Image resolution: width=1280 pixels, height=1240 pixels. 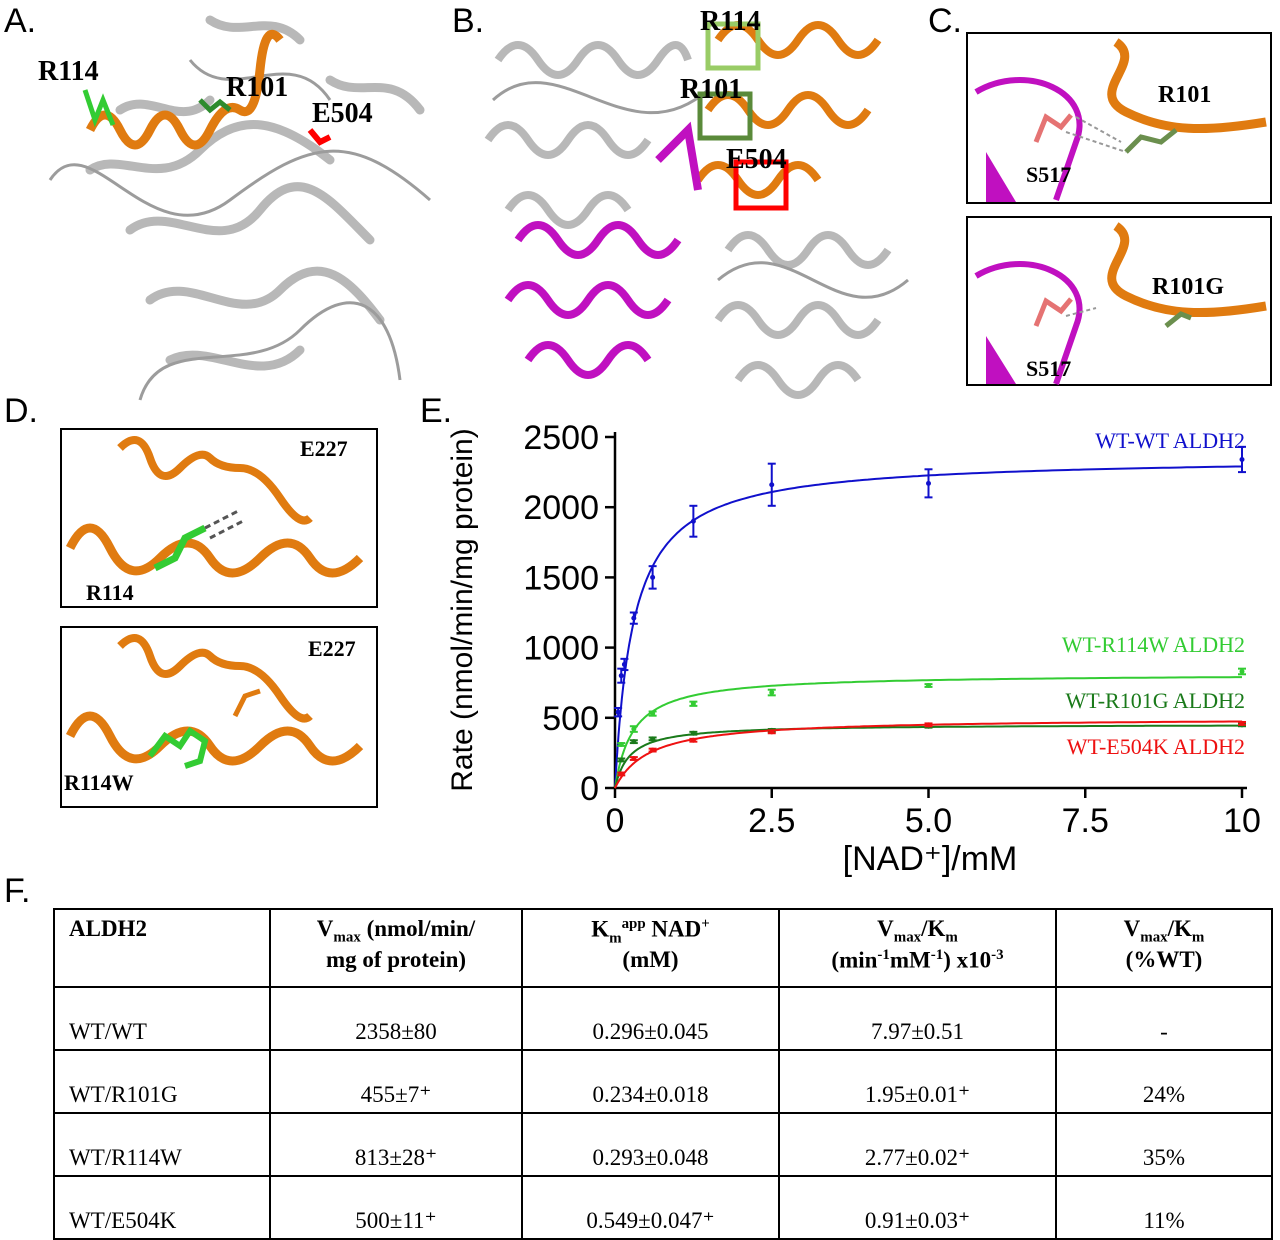 What do you see at coordinates (396, 948) in the screenshot?
I see `header-vmax: Vmax (nmol/min/mg of protein)` at bounding box center [396, 948].